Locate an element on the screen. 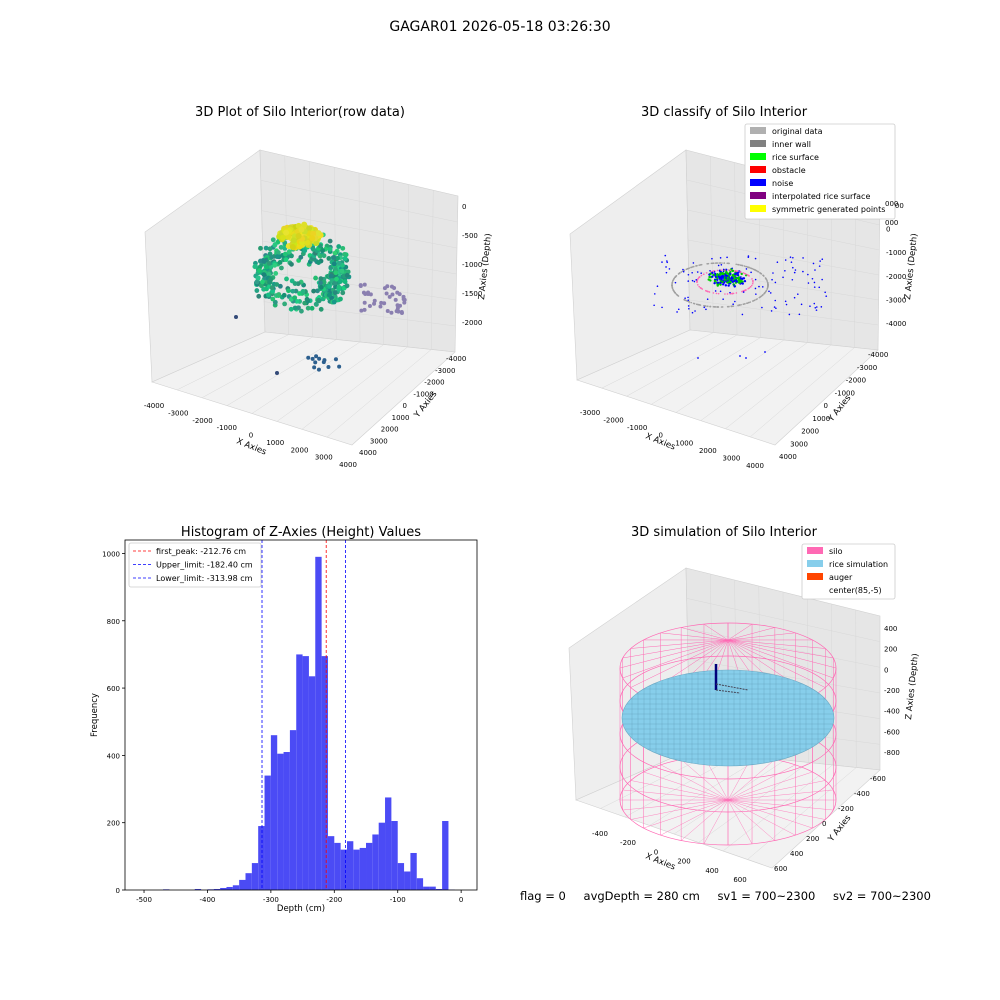  x-tick-label: -4000 is located at coordinates (154, 406).